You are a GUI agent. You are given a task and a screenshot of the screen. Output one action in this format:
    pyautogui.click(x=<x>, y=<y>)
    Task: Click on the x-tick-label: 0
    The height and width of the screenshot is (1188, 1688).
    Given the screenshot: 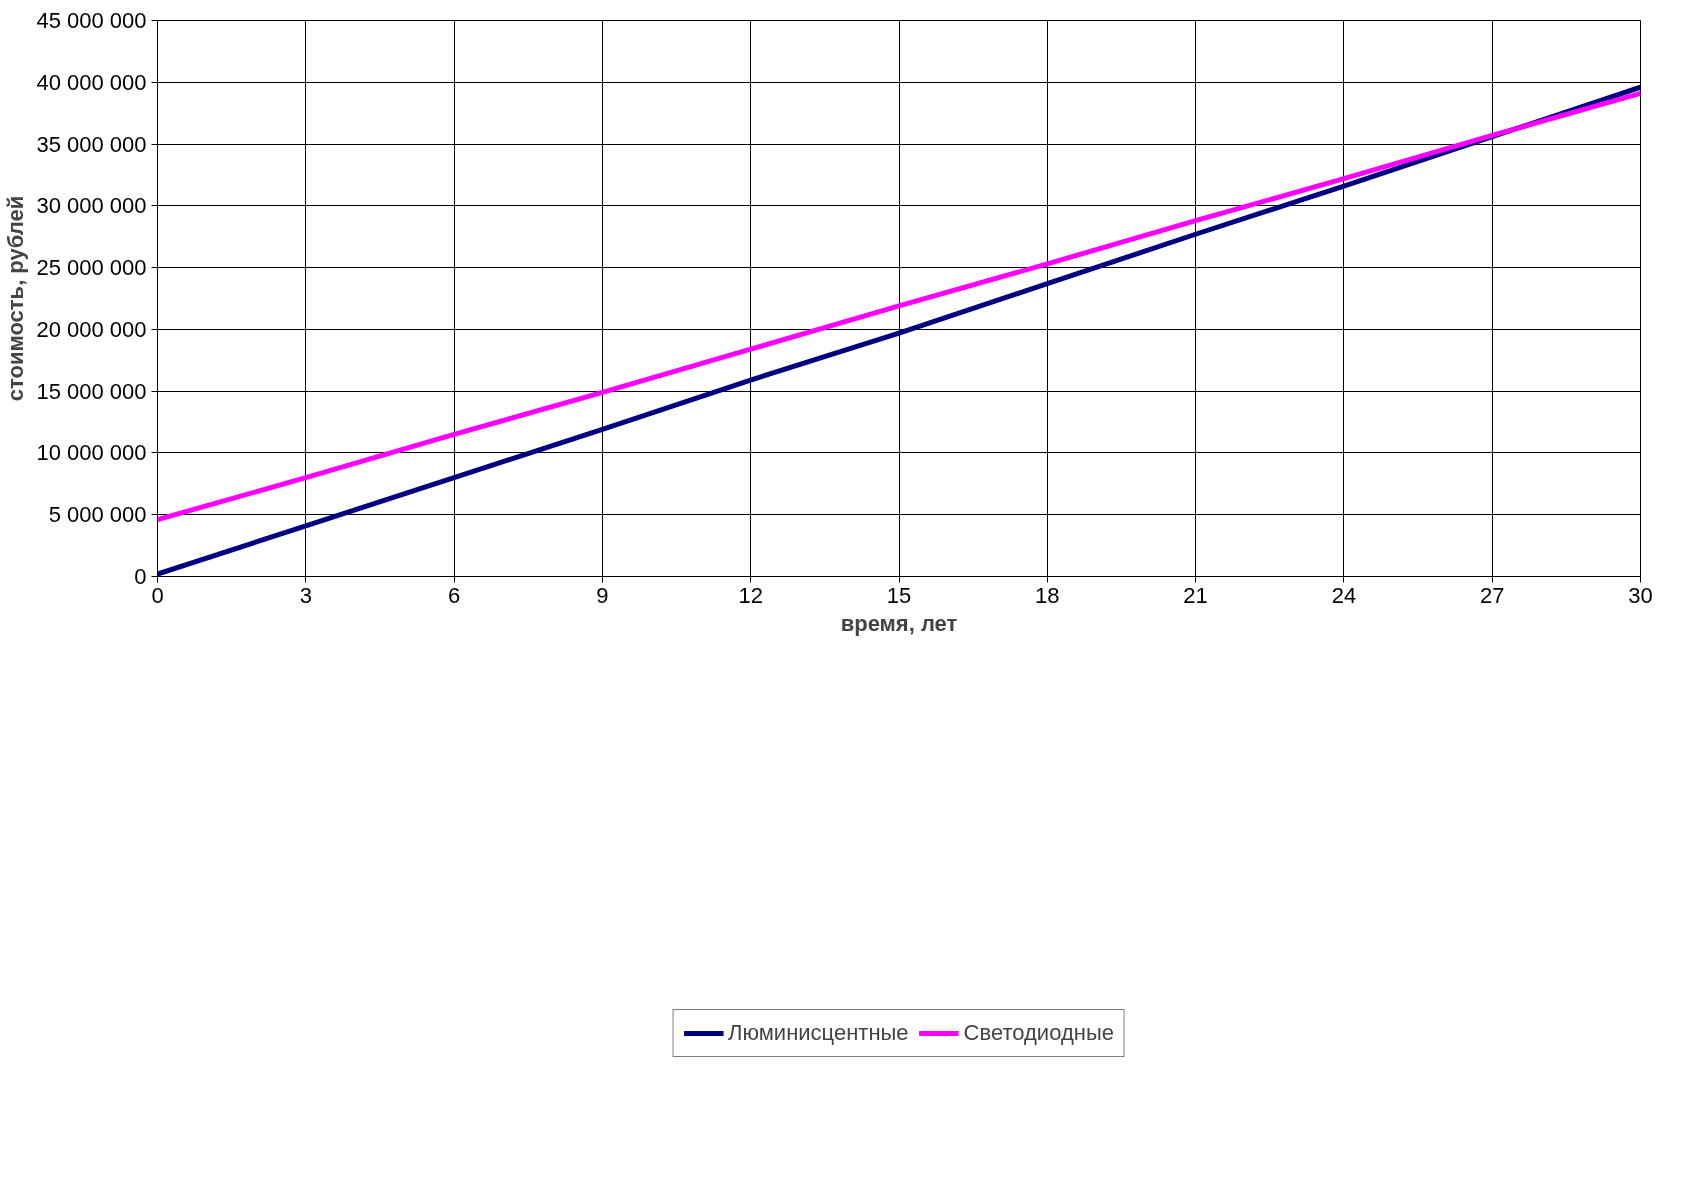 What is the action you would take?
    pyautogui.click(x=157, y=595)
    